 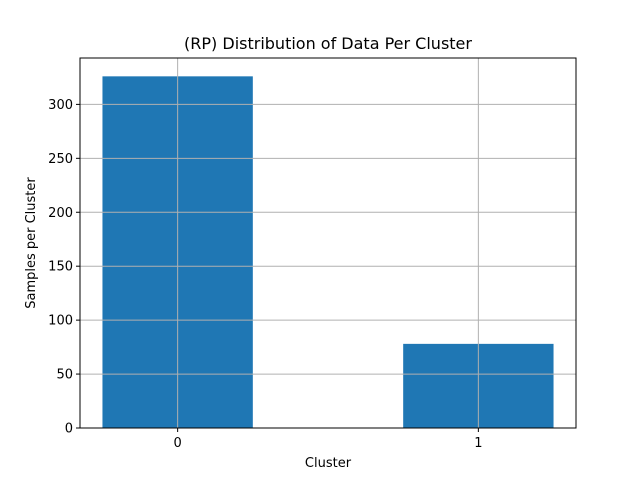 I want to click on y-tick-label: 50, so click(x=64, y=375).